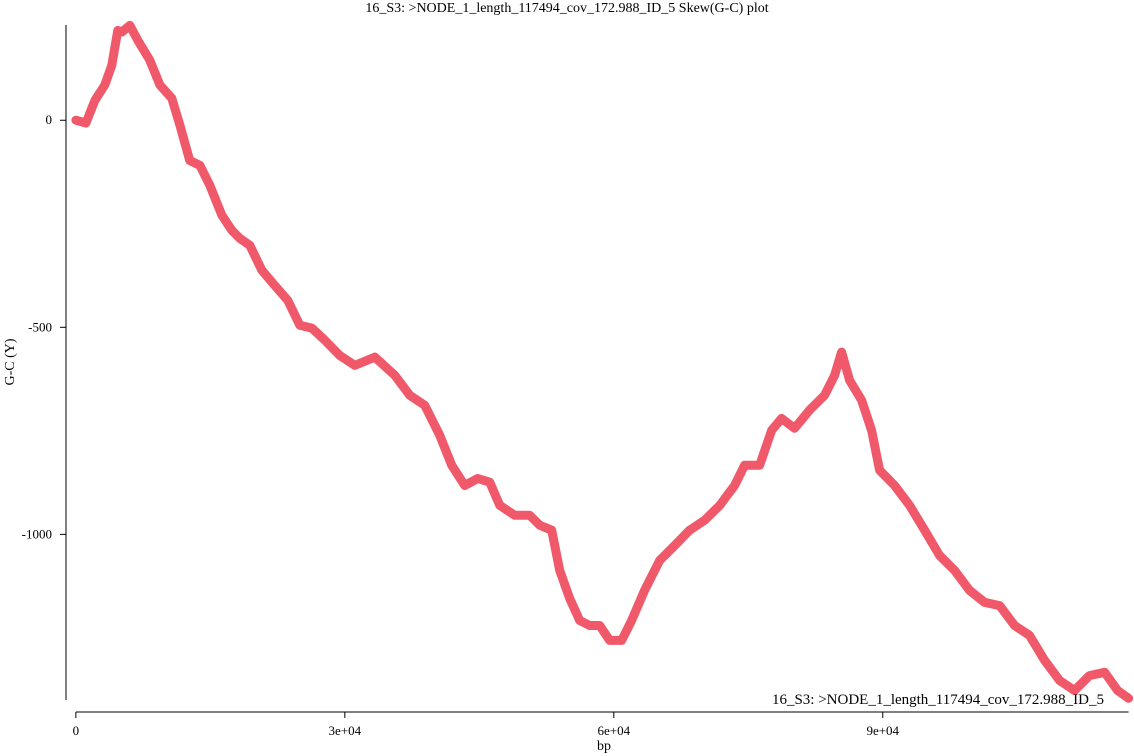  I want to click on x-tick-label: 3e+04, so click(345, 730).